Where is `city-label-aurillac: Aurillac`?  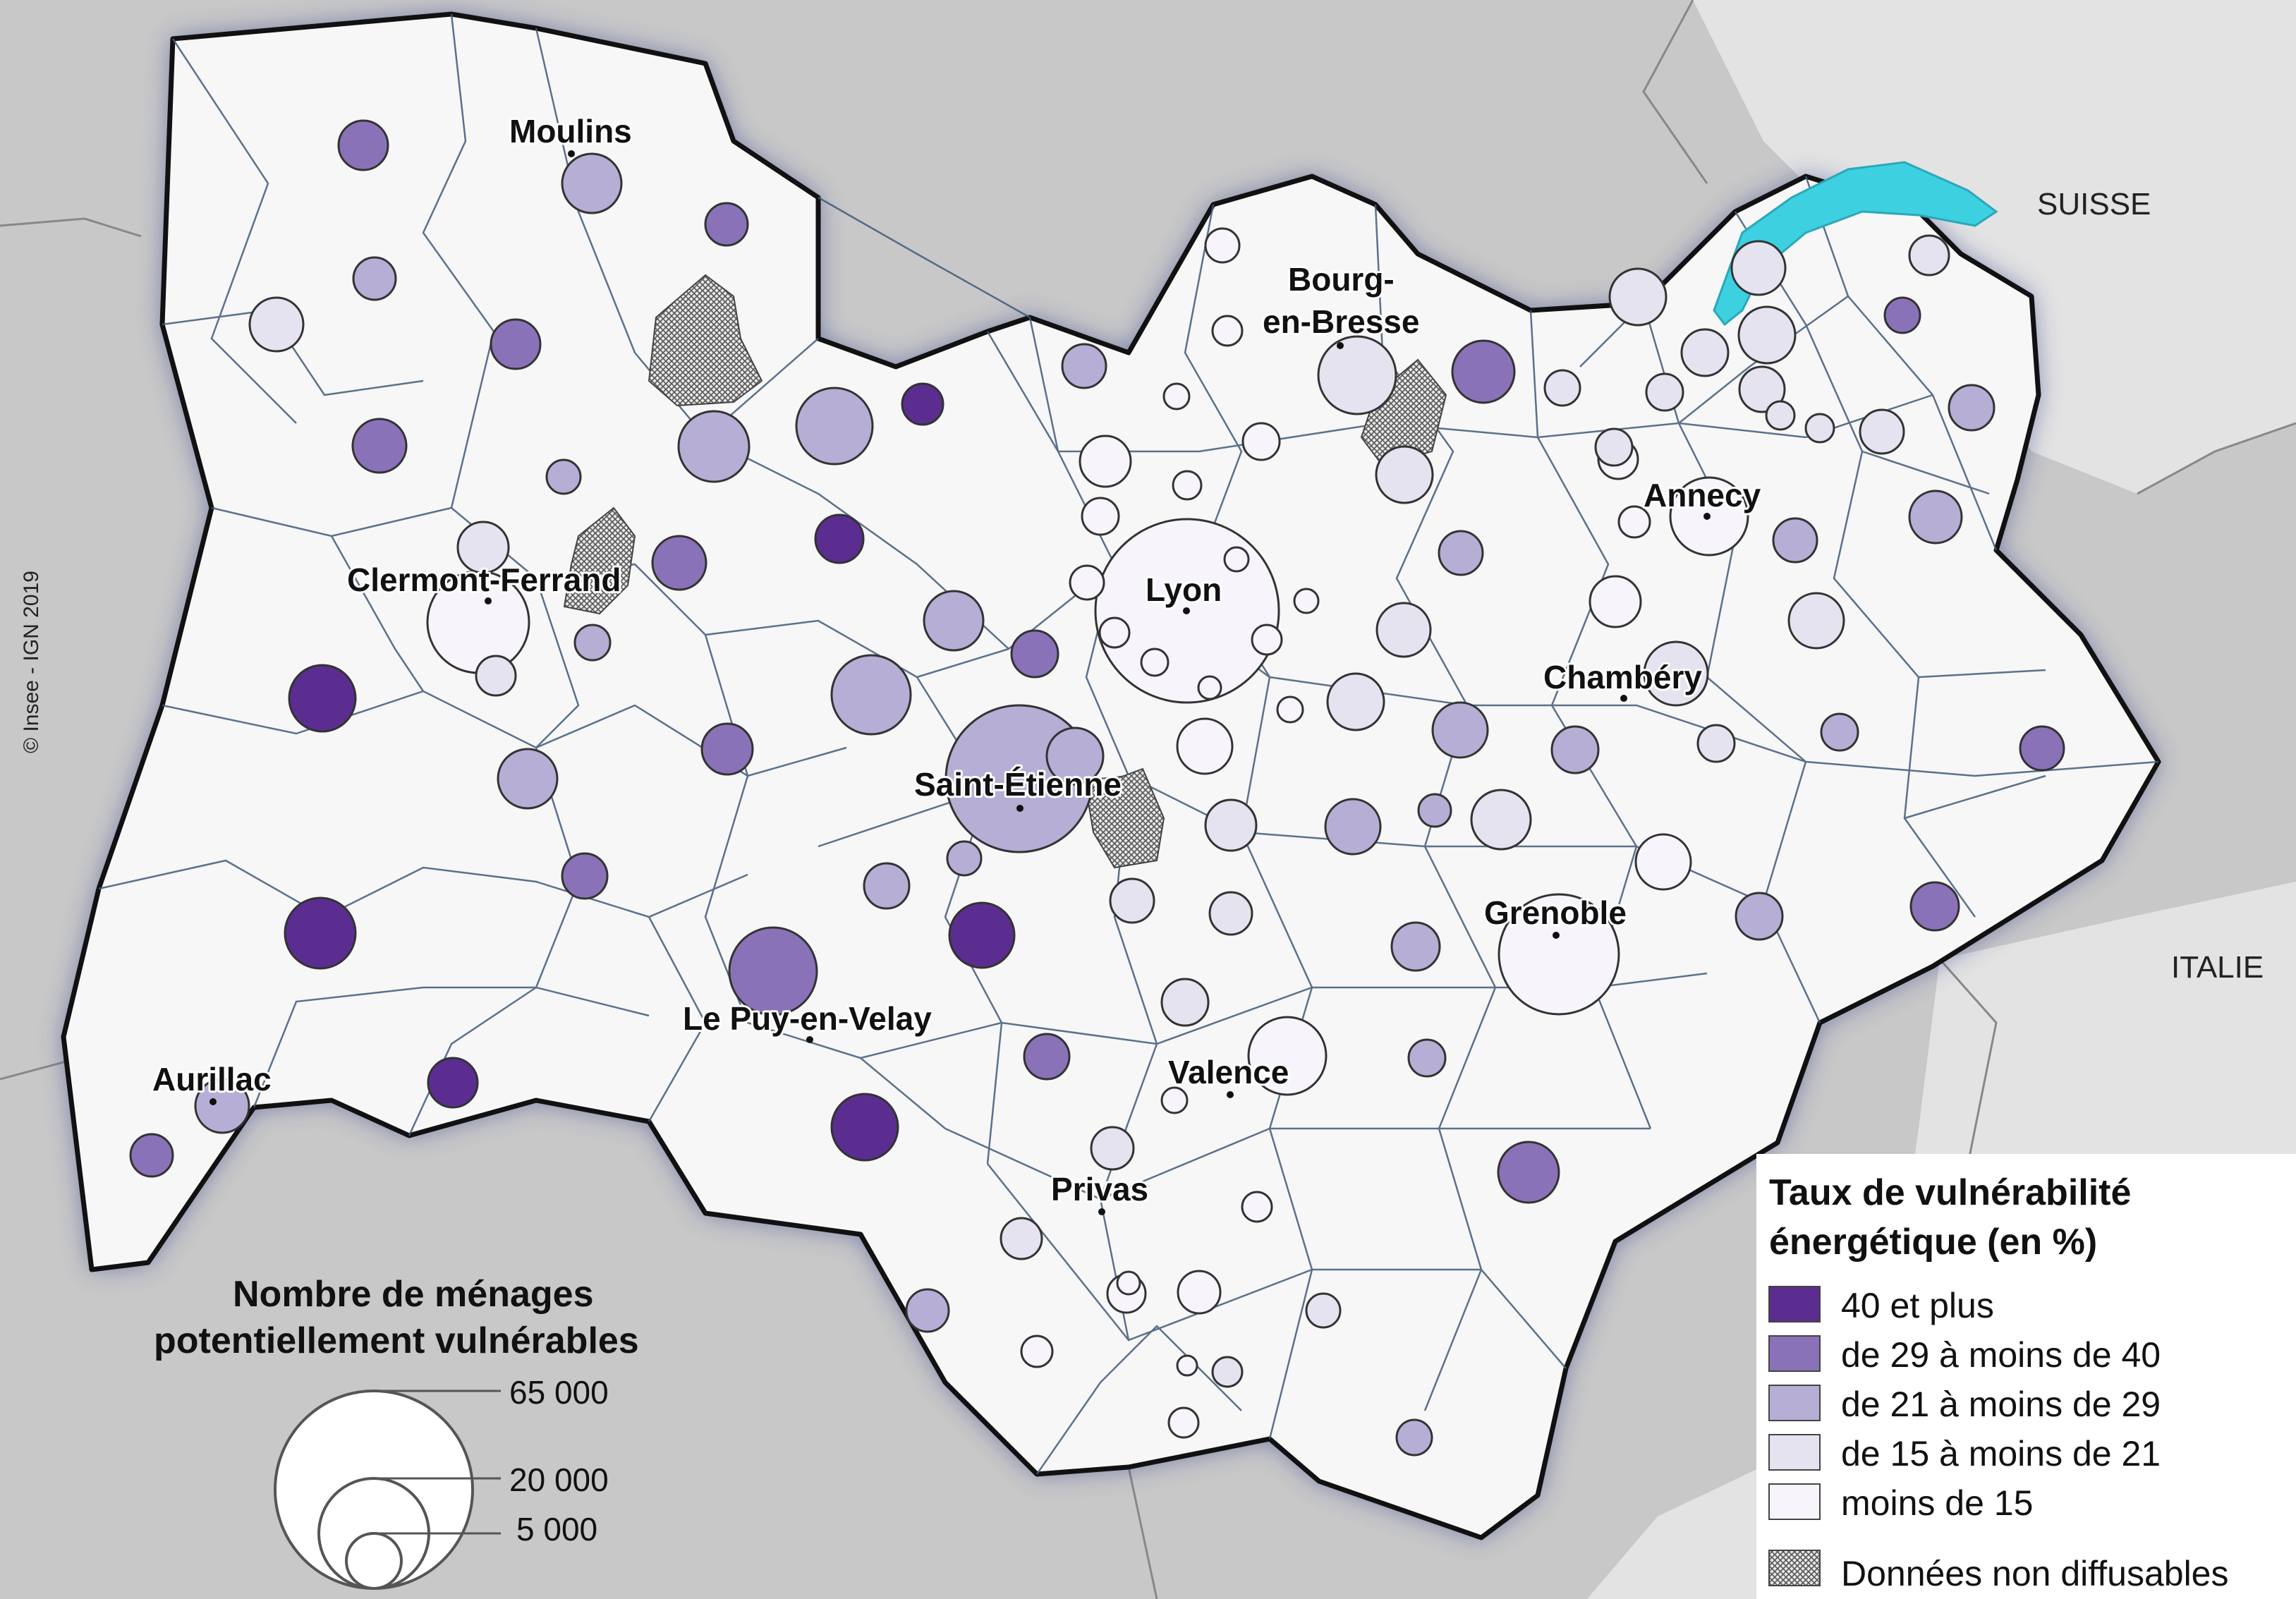 city-label-aurillac: Aurillac is located at coordinates (212, 1079).